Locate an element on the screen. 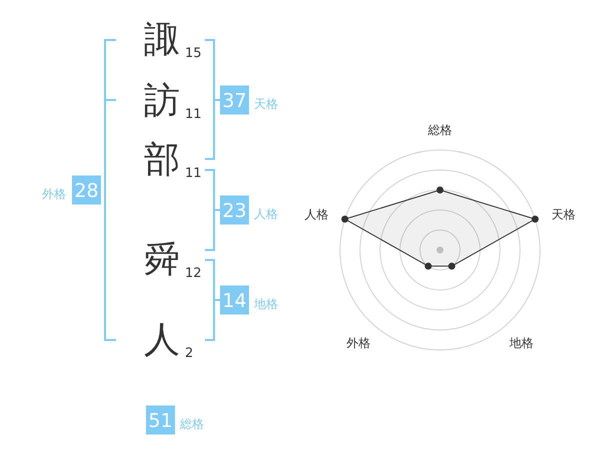  data-label: 15 is located at coordinates (193, 53).